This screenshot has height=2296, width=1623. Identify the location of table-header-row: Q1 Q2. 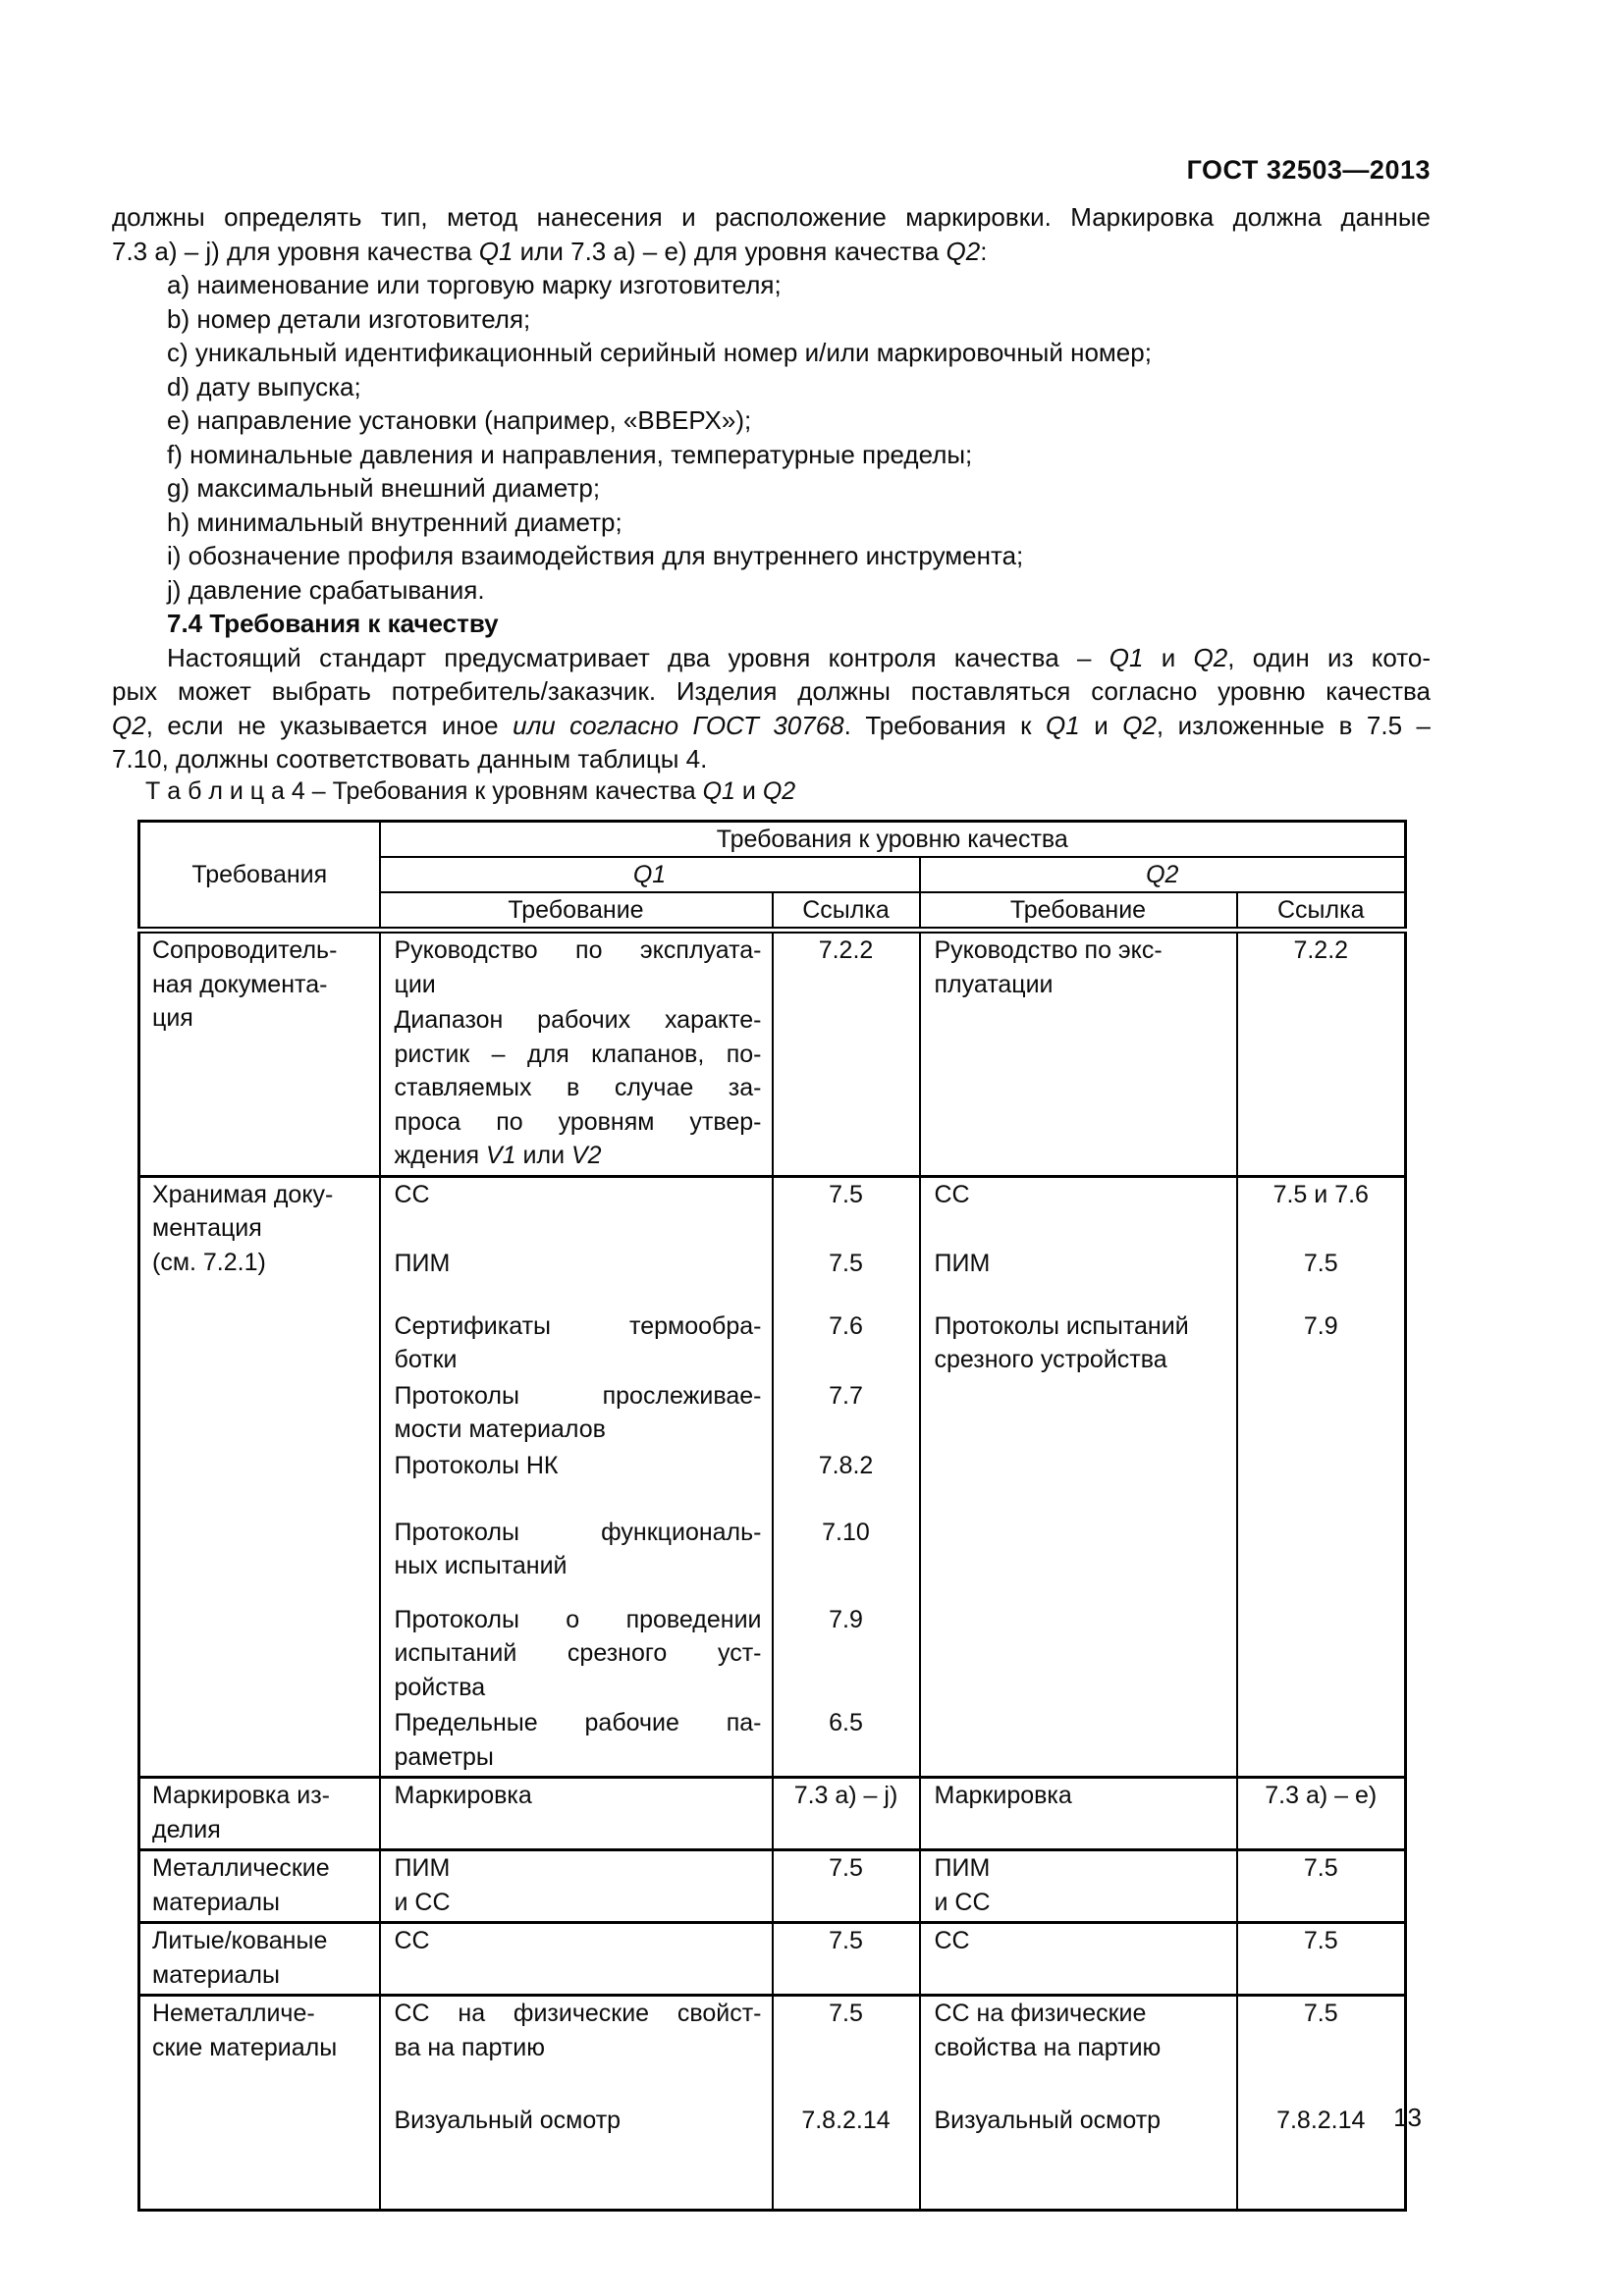
(773, 874).